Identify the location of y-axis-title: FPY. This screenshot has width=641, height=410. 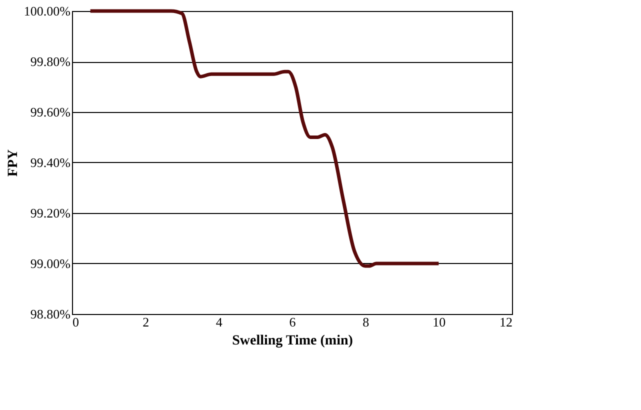
(13, 163).